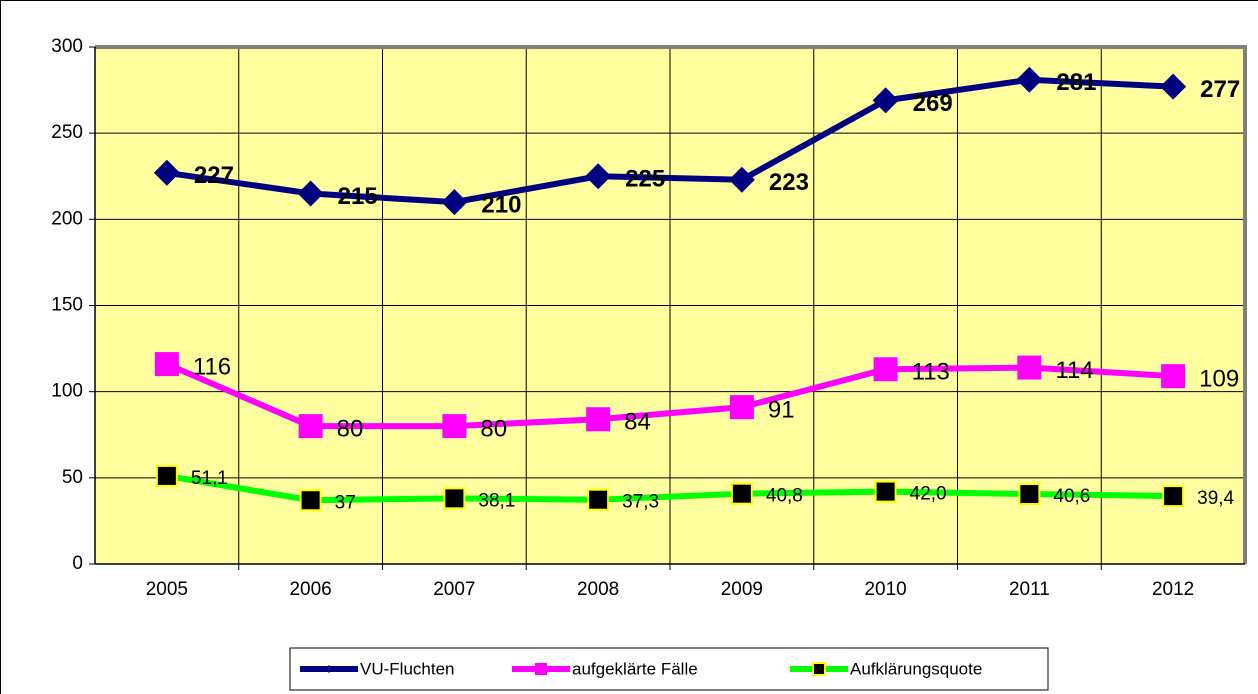 Image resolution: width=1258 pixels, height=694 pixels. I want to click on data-label: 51,1, so click(209, 478).